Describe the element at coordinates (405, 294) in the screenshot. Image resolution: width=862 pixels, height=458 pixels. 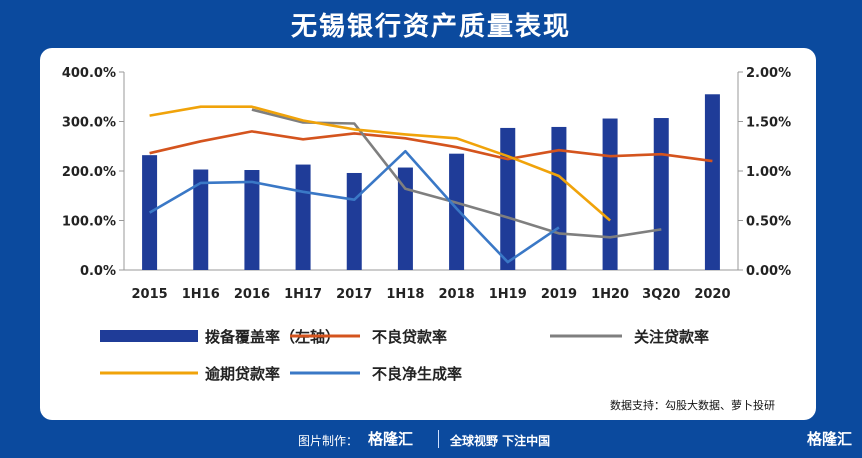
I see `x-tick-label: 1H18` at that location.